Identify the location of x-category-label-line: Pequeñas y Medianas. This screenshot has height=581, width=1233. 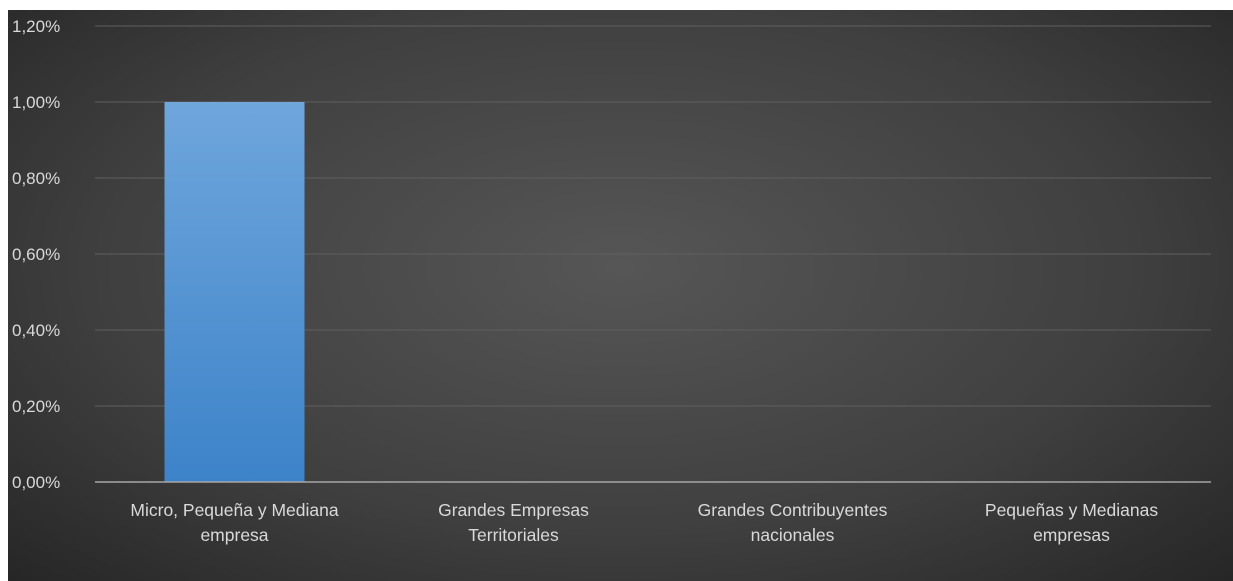
(1071, 510).